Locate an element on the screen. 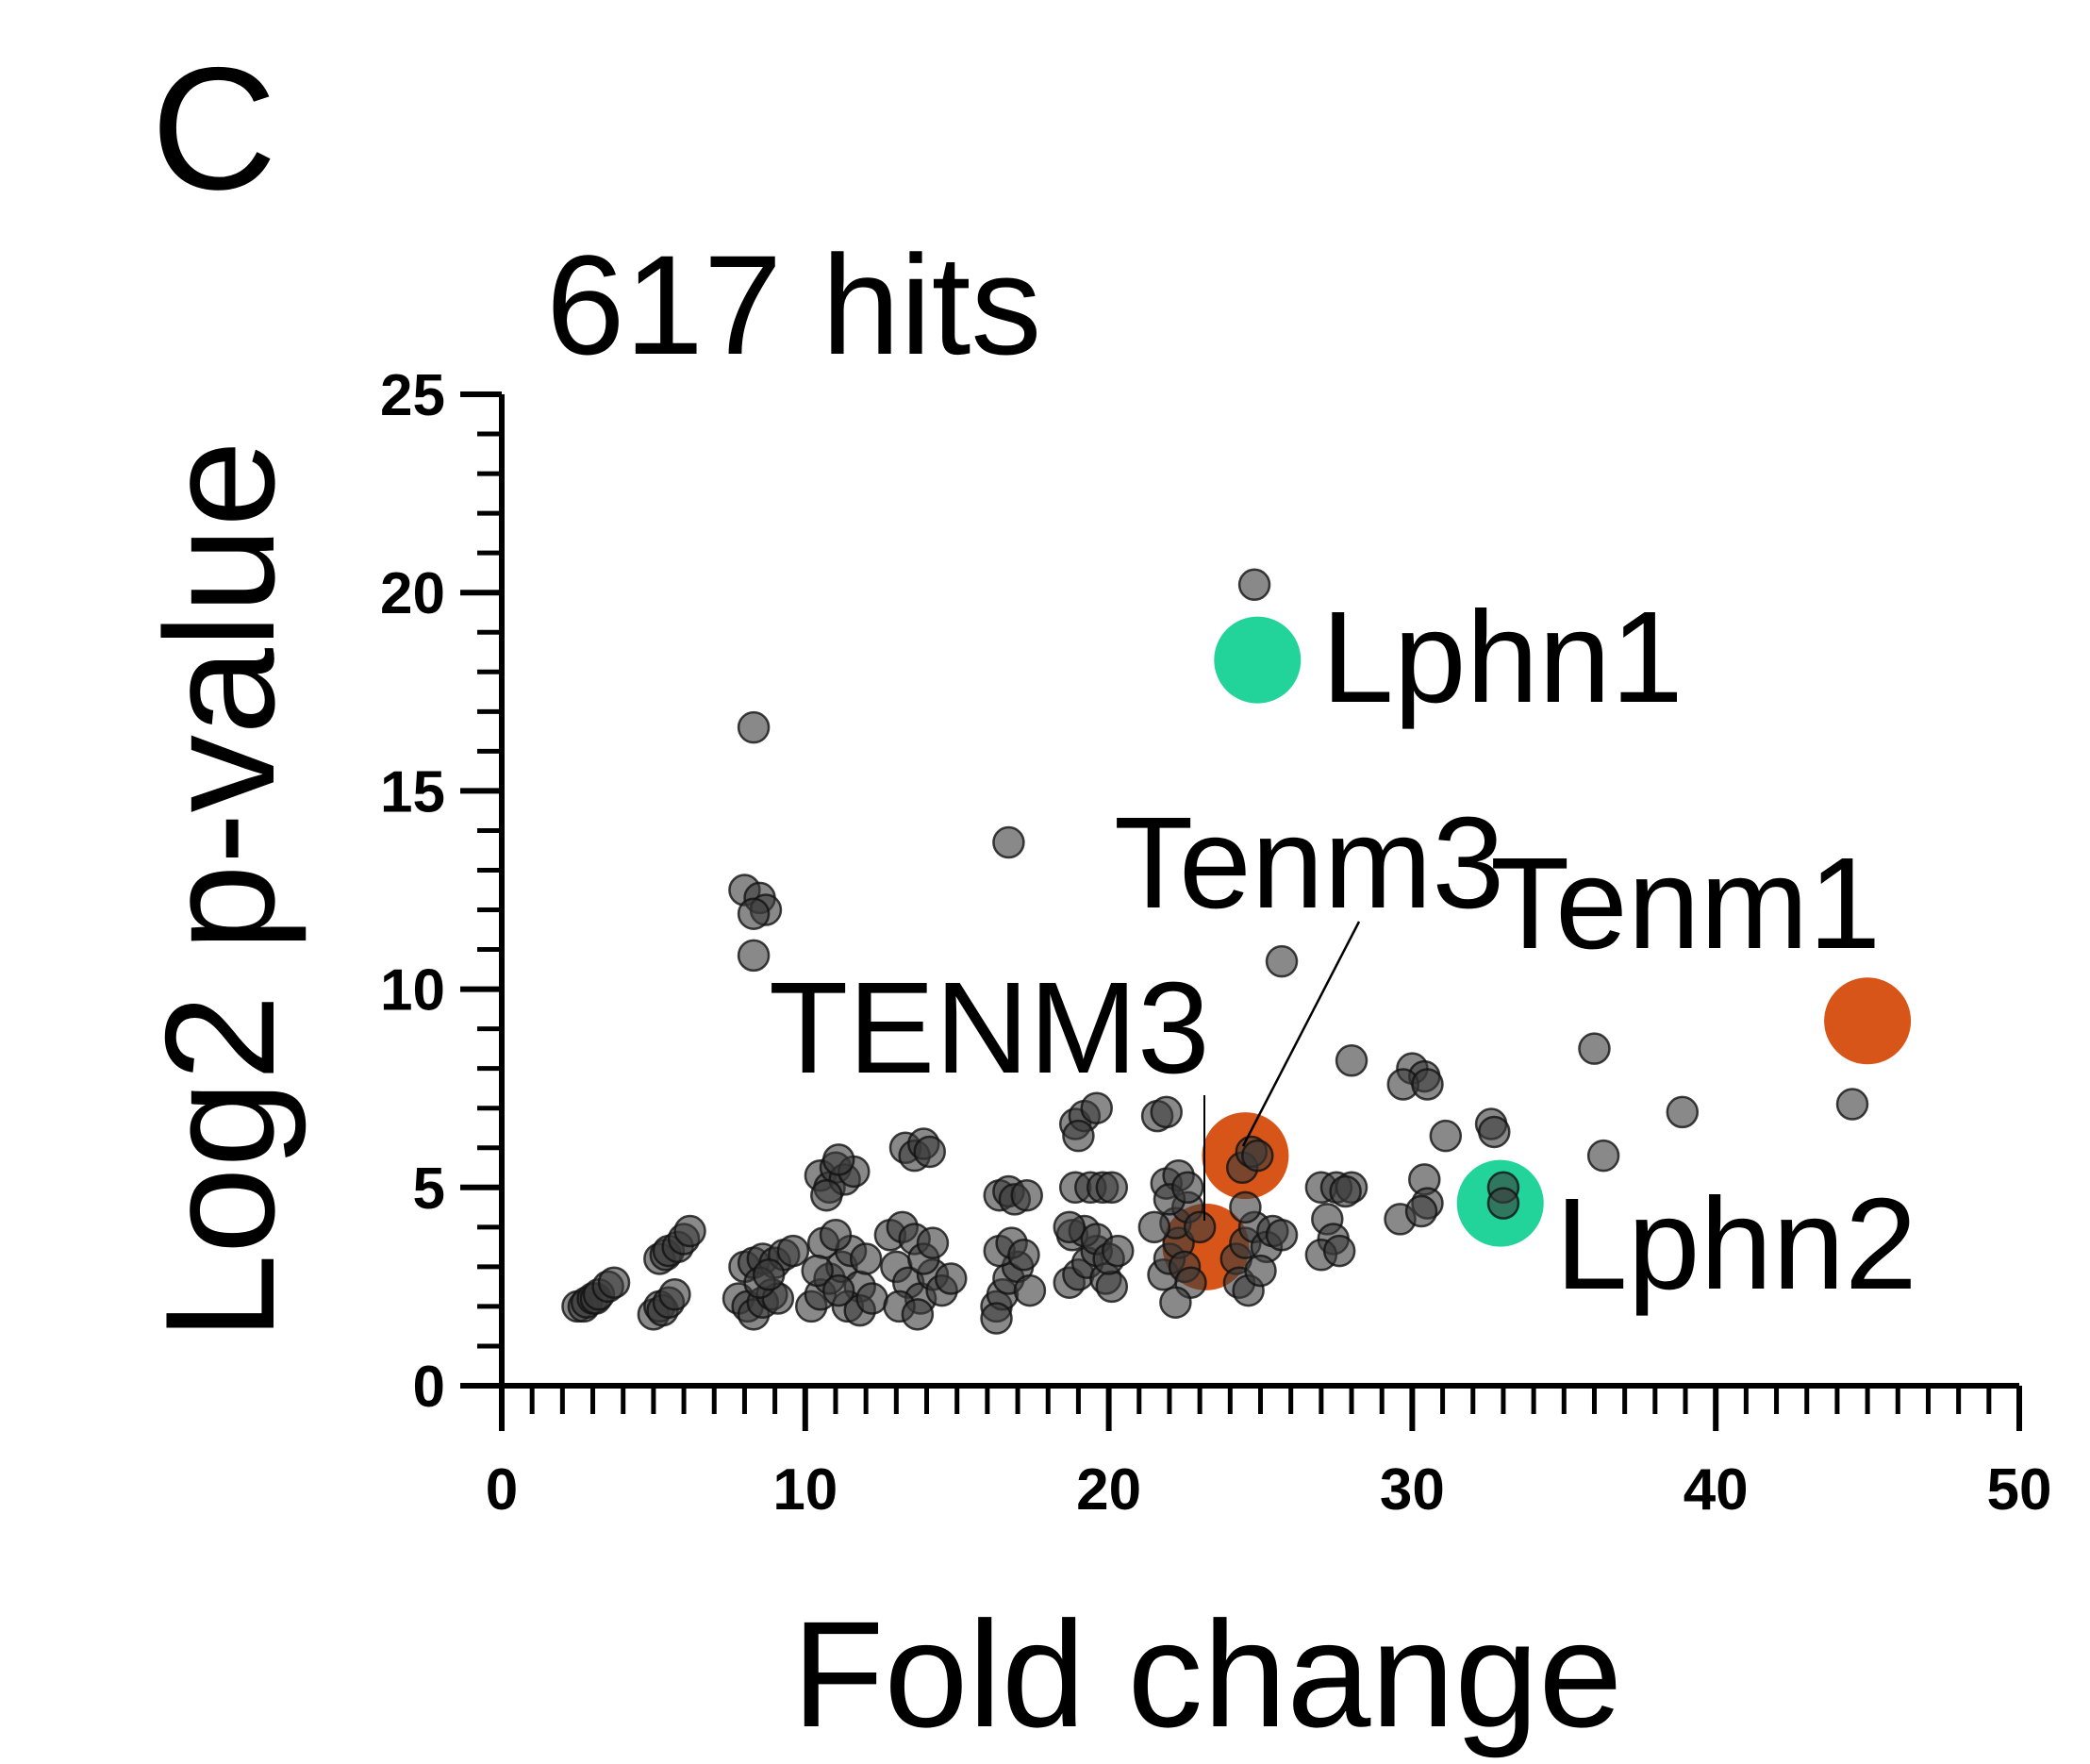 Image resolution: width=2090 pixels, height=1764 pixels. y-tick-label: 25 is located at coordinates (412, 396).